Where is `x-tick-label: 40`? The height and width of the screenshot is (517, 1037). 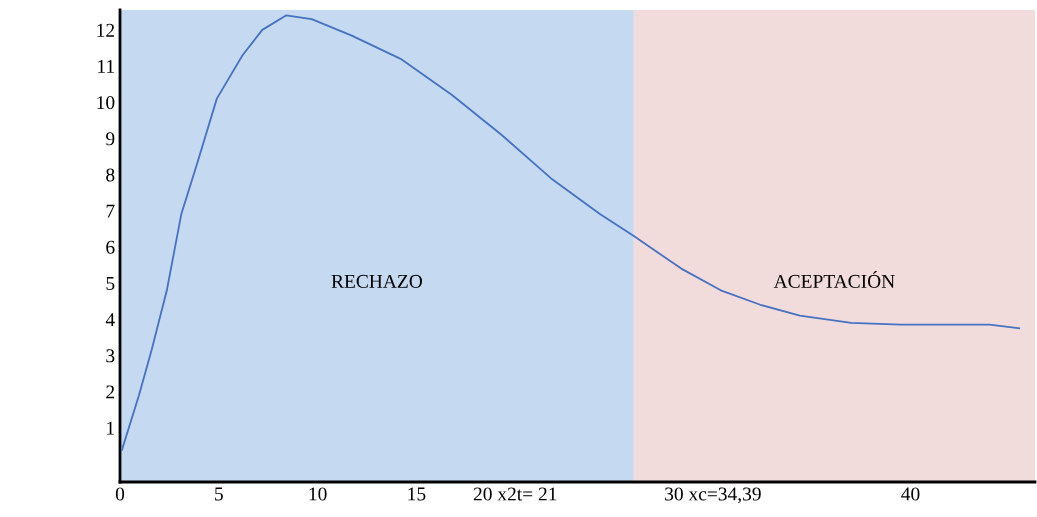
x-tick-label: 40 is located at coordinates (910, 494).